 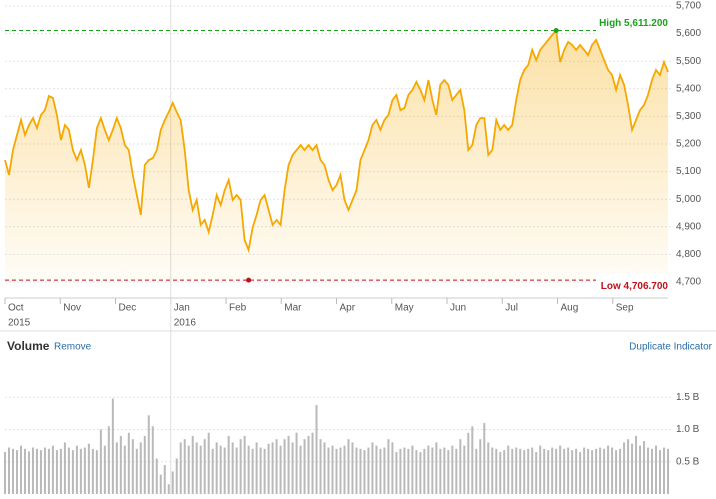 What do you see at coordinates (128, 308) in the screenshot?
I see `x-tick-label: Dec` at bounding box center [128, 308].